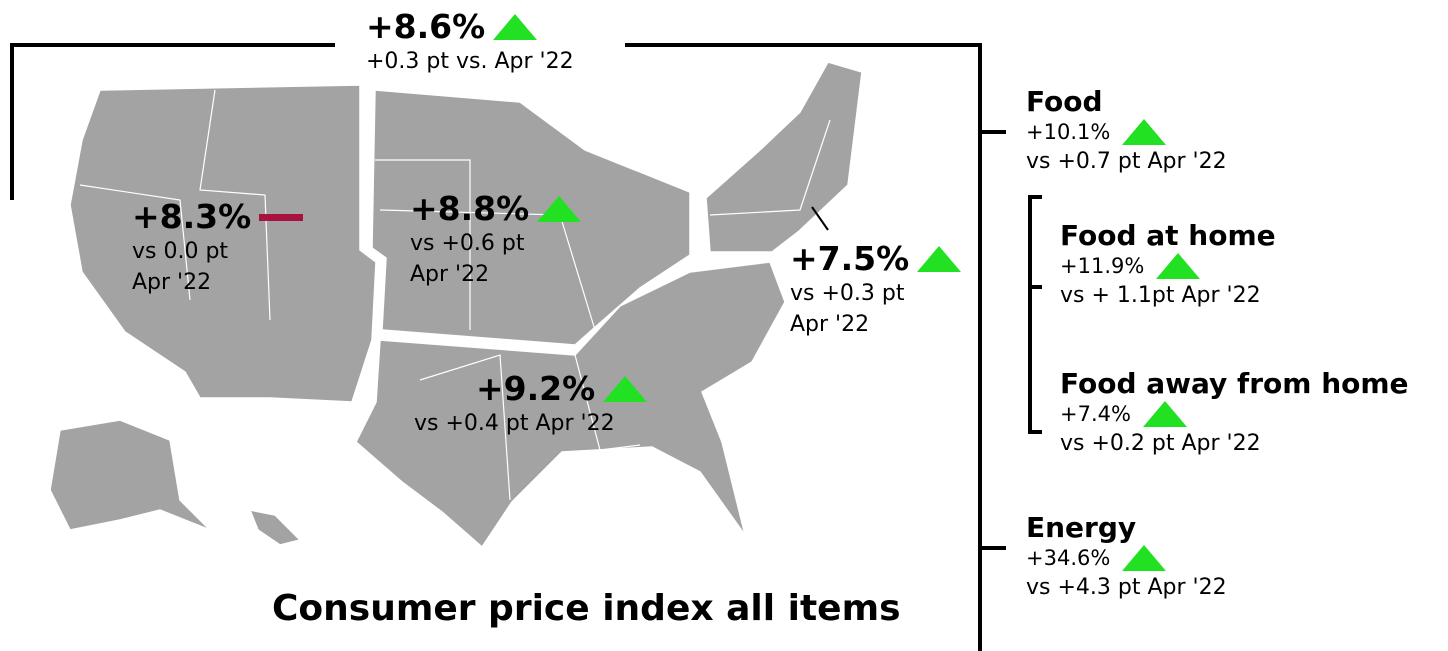  I want to click on region-label: +8.3% vs 0.0 pt Apr '22, so click(218, 247).